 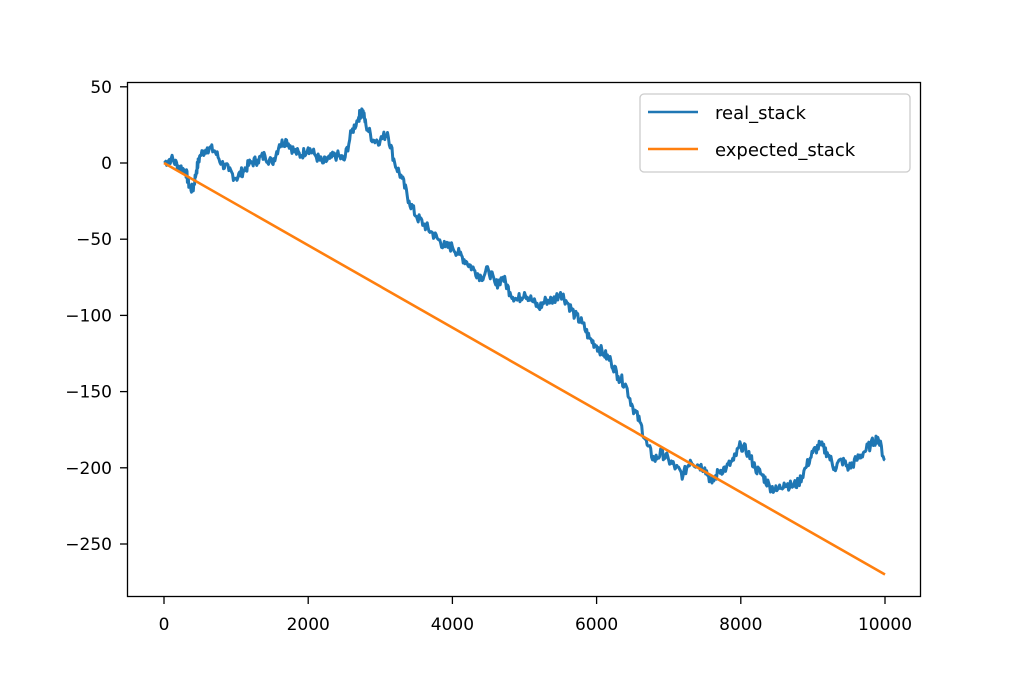 I want to click on x-tick-label: 4000, so click(x=452, y=625).